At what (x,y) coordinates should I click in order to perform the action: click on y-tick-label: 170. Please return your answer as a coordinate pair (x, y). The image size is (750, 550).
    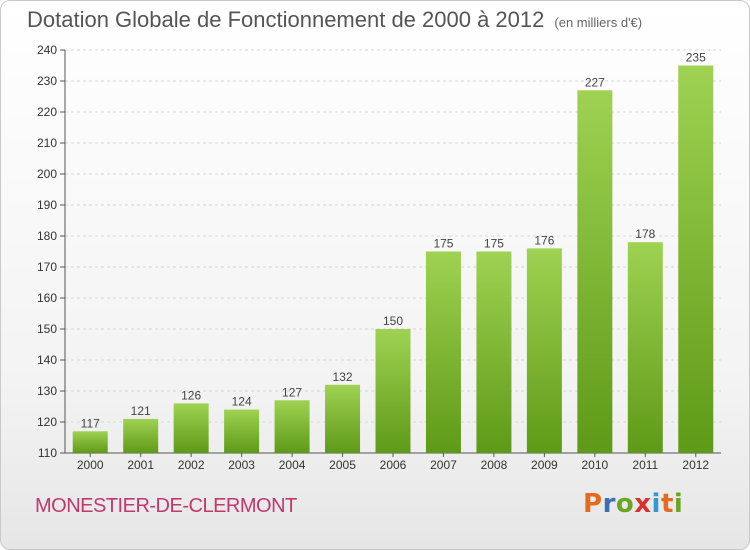
    Looking at the image, I should click on (47, 267).